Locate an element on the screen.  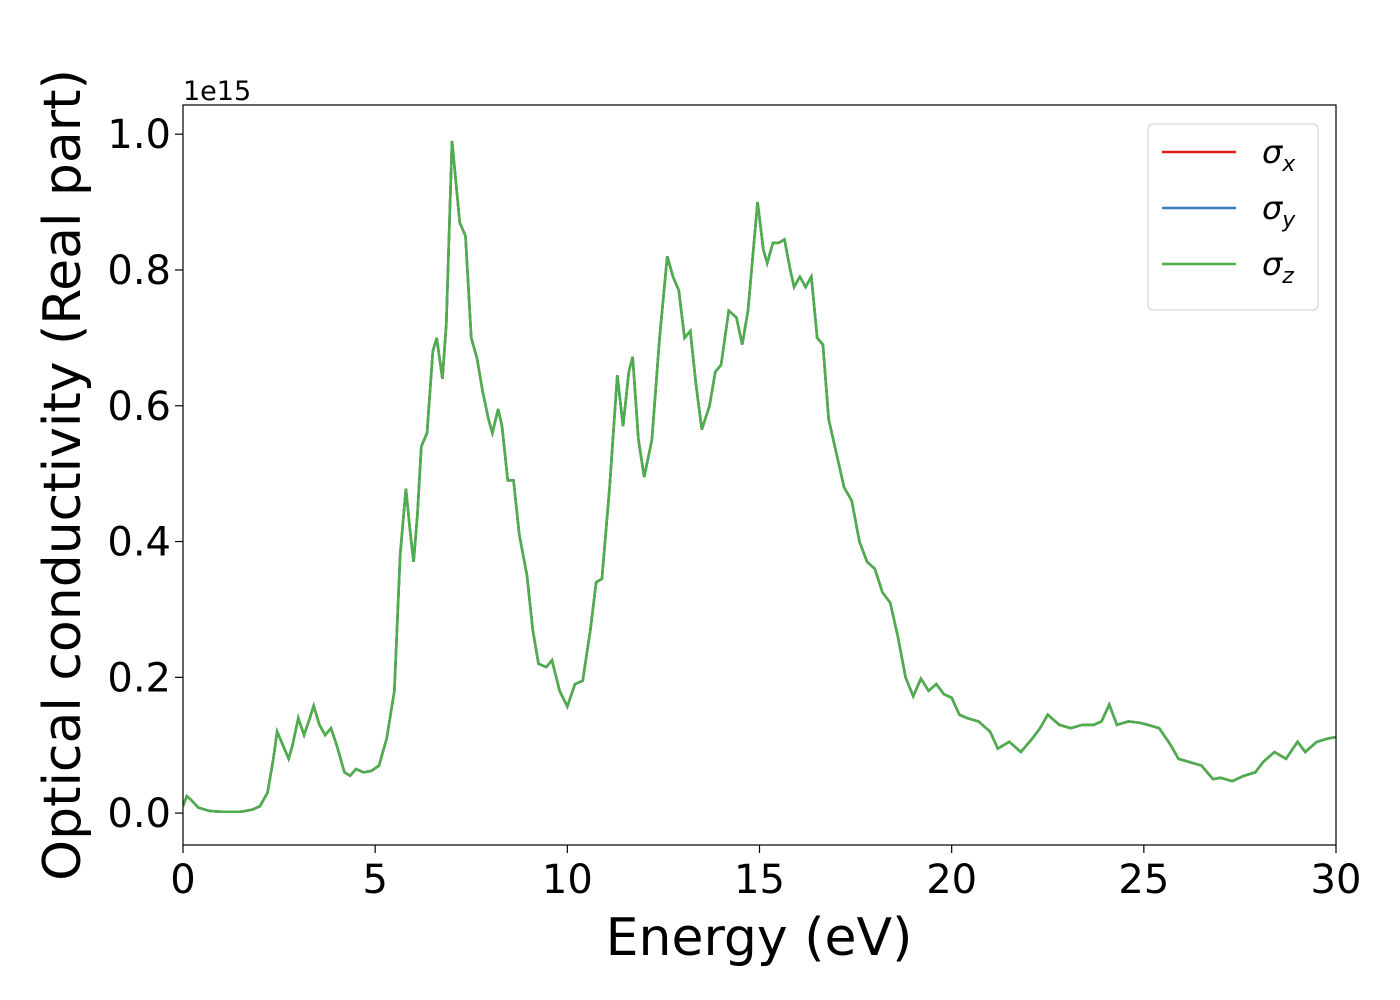
y-tick-label: 0.0 is located at coordinates (139, 814).